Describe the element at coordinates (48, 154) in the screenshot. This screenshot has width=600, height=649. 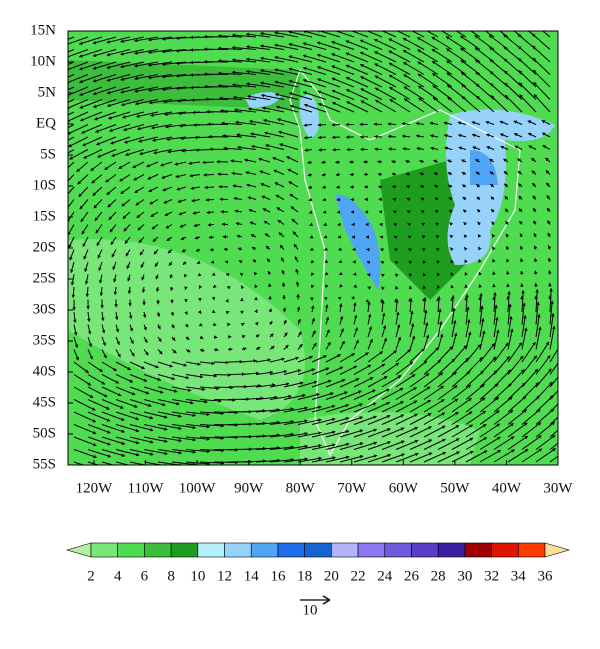
I see `lat-label: 5S` at that location.